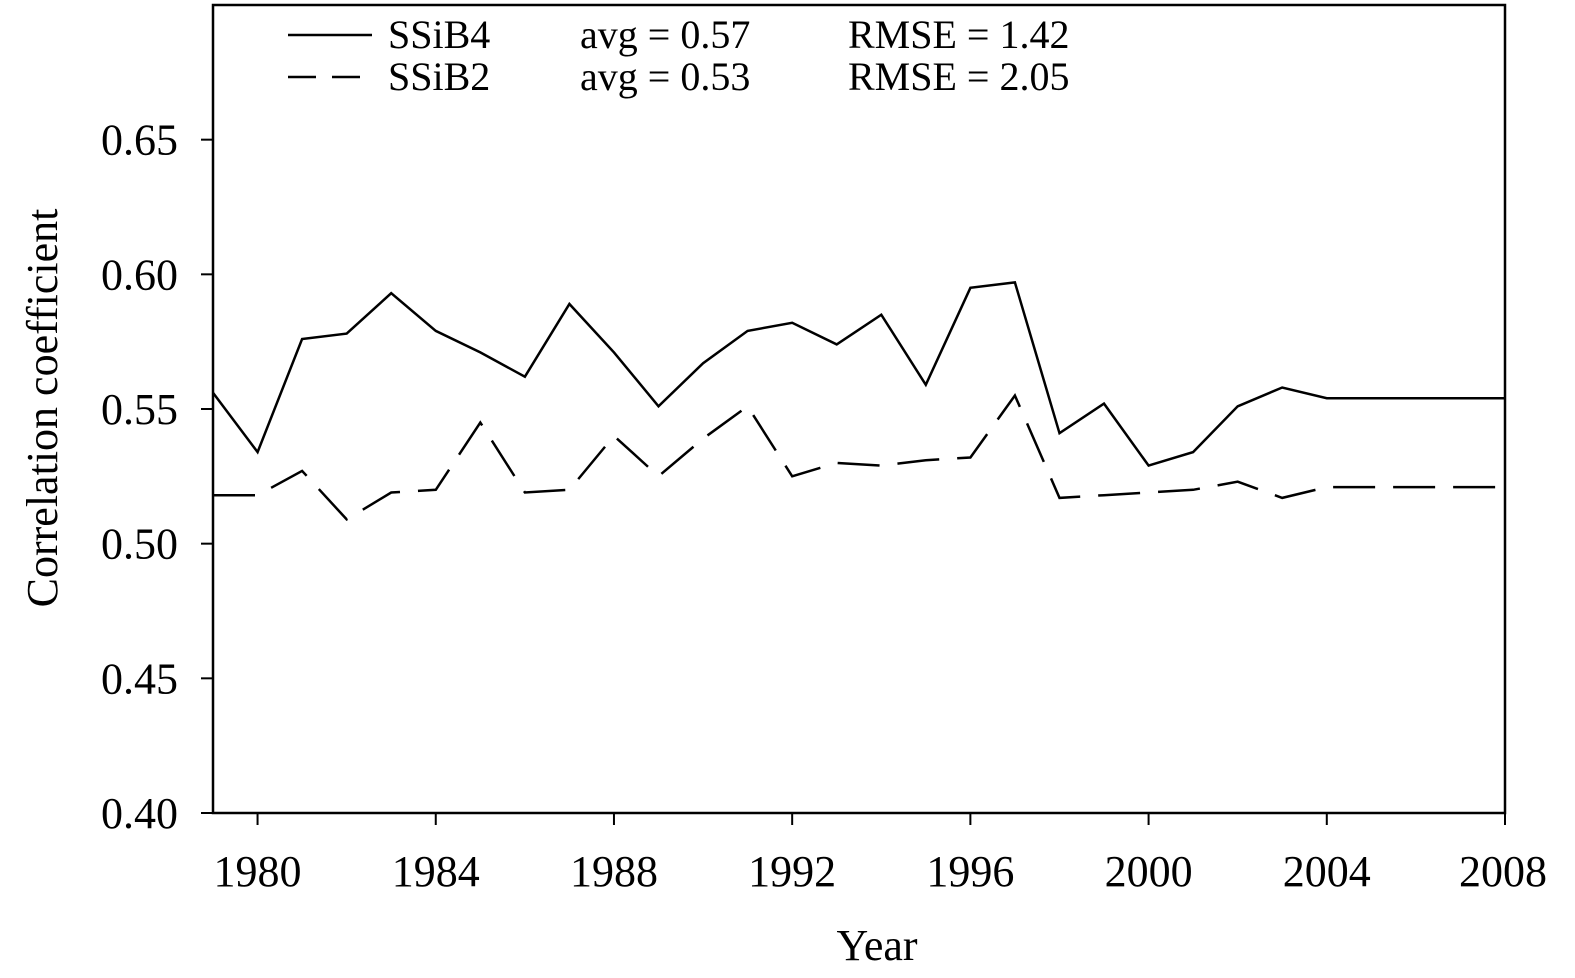 The height and width of the screenshot is (978, 1575). Describe the element at coordinates (665, 34) in the screenshot. I see `legend-avg: avg = 0.57` at that location.